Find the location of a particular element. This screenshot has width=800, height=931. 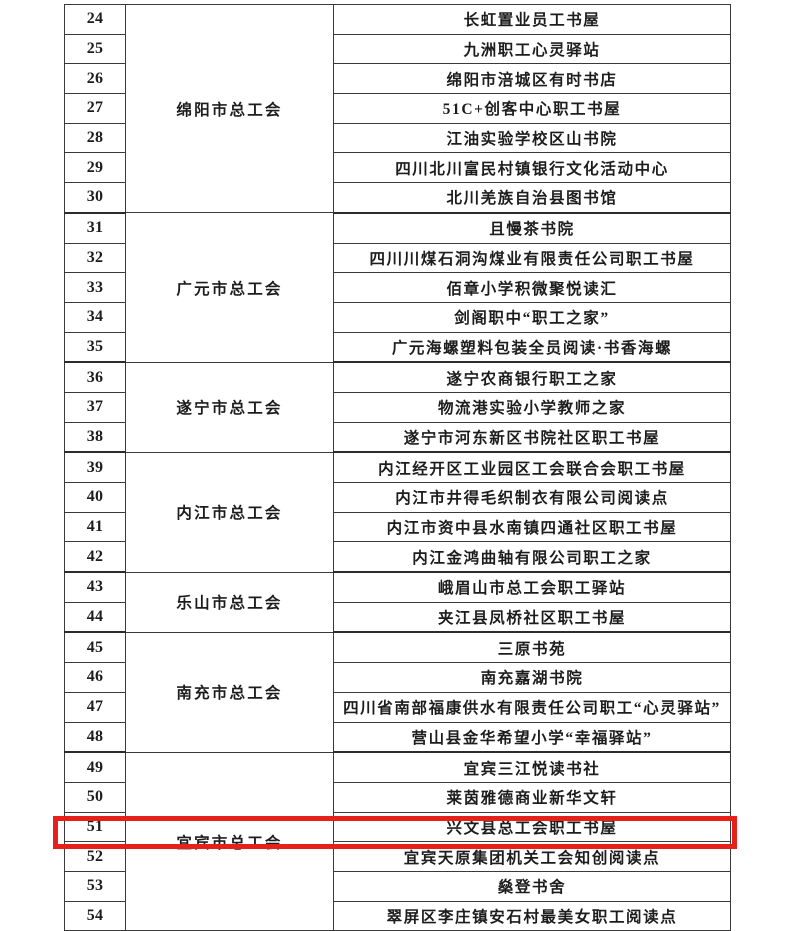

table-row: 29 四川北川富民村镇银行文化活动中心 is located at coordinates (397, 168).